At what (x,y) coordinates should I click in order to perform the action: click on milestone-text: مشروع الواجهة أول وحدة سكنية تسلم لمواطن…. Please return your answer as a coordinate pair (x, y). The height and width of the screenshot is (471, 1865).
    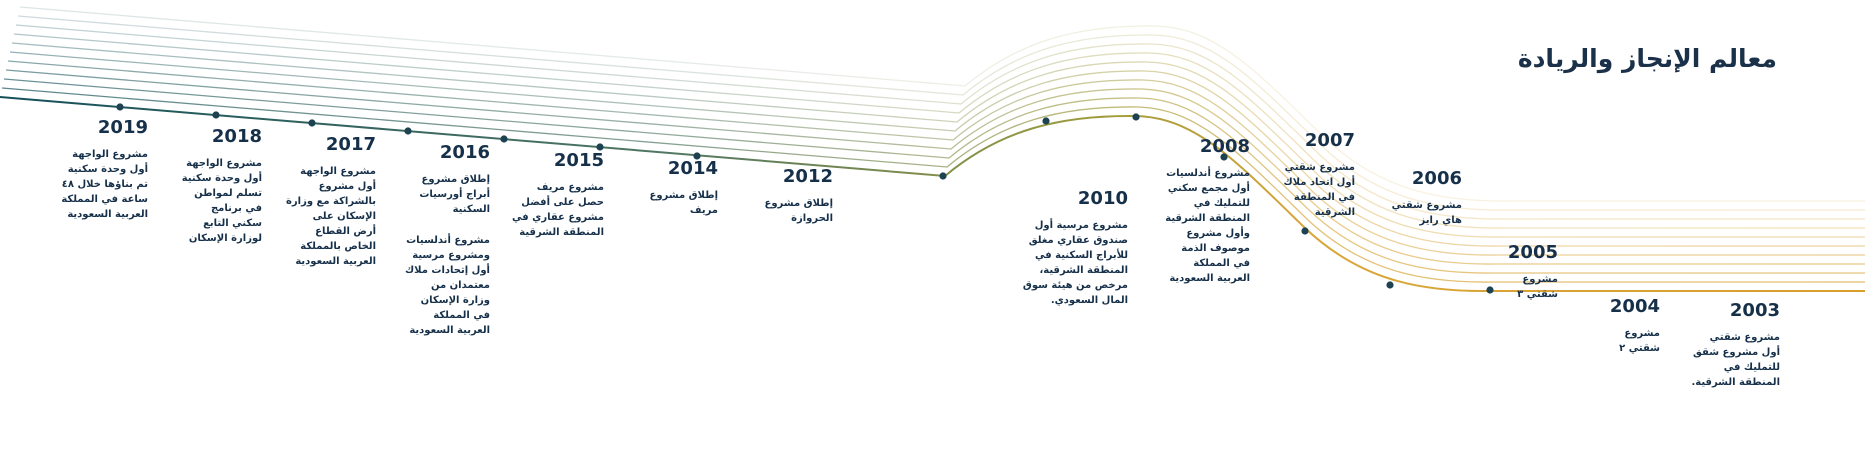
    Looking at the image, I should click on (221, 201).